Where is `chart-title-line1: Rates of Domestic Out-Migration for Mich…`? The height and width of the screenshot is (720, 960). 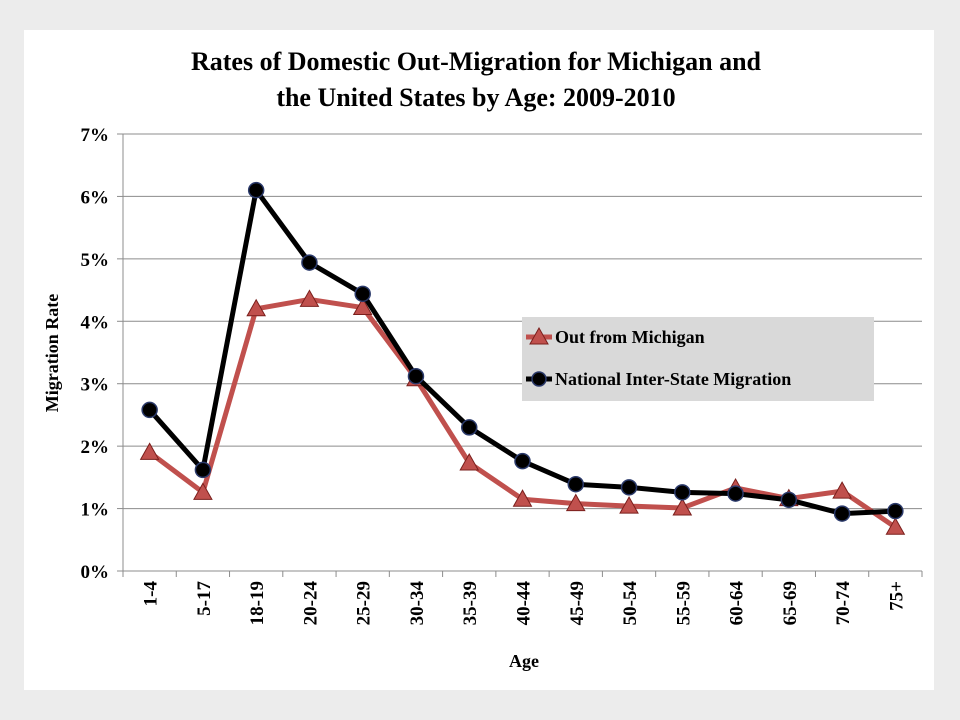
chart-title-line1: Rates of Domestic Out-Migration for Mich… is located at coordinates (476, 61).